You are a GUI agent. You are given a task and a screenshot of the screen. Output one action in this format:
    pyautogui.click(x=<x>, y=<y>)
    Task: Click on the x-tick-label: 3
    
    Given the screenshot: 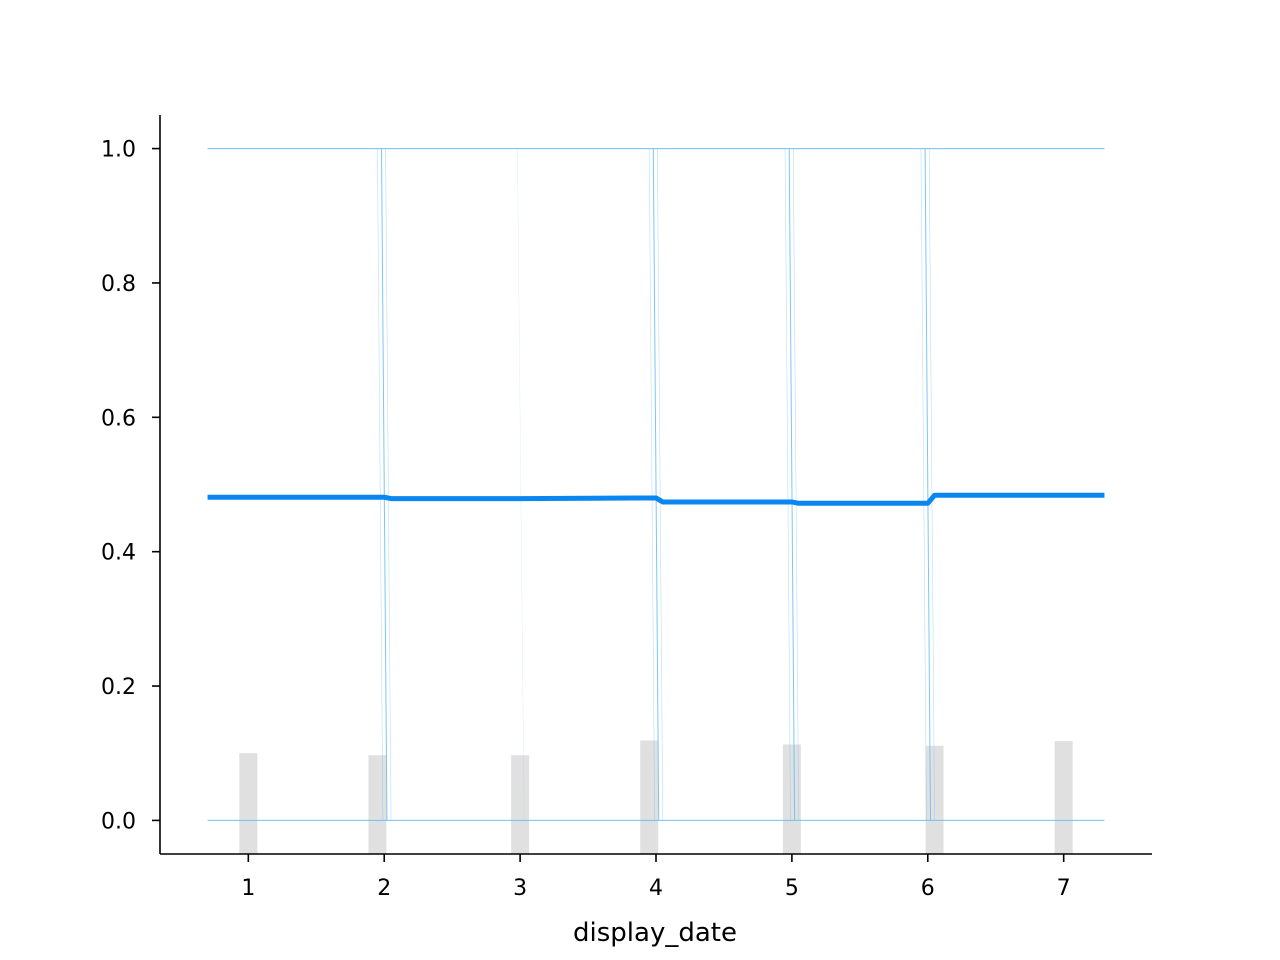 What is the action you would take?
    pyautogui.click(x=520, y=888)
    